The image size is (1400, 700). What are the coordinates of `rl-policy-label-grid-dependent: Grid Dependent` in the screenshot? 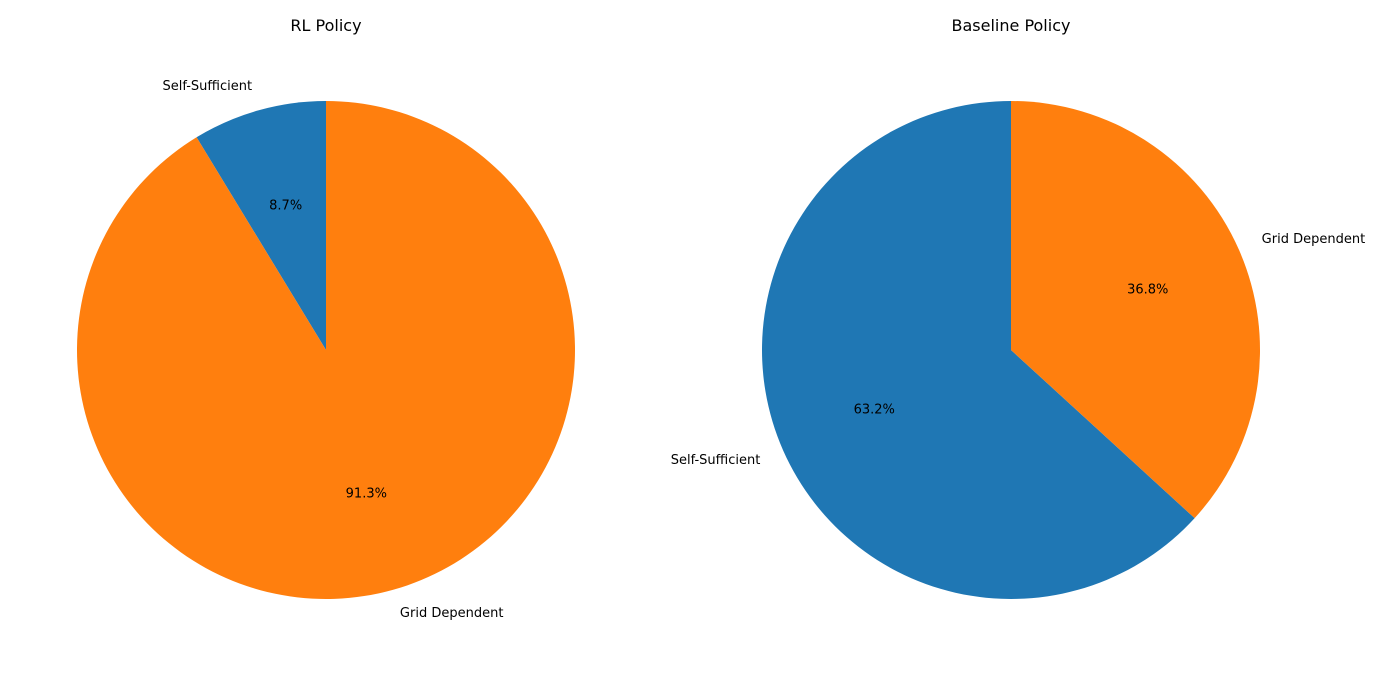 It's located at (452, 613).